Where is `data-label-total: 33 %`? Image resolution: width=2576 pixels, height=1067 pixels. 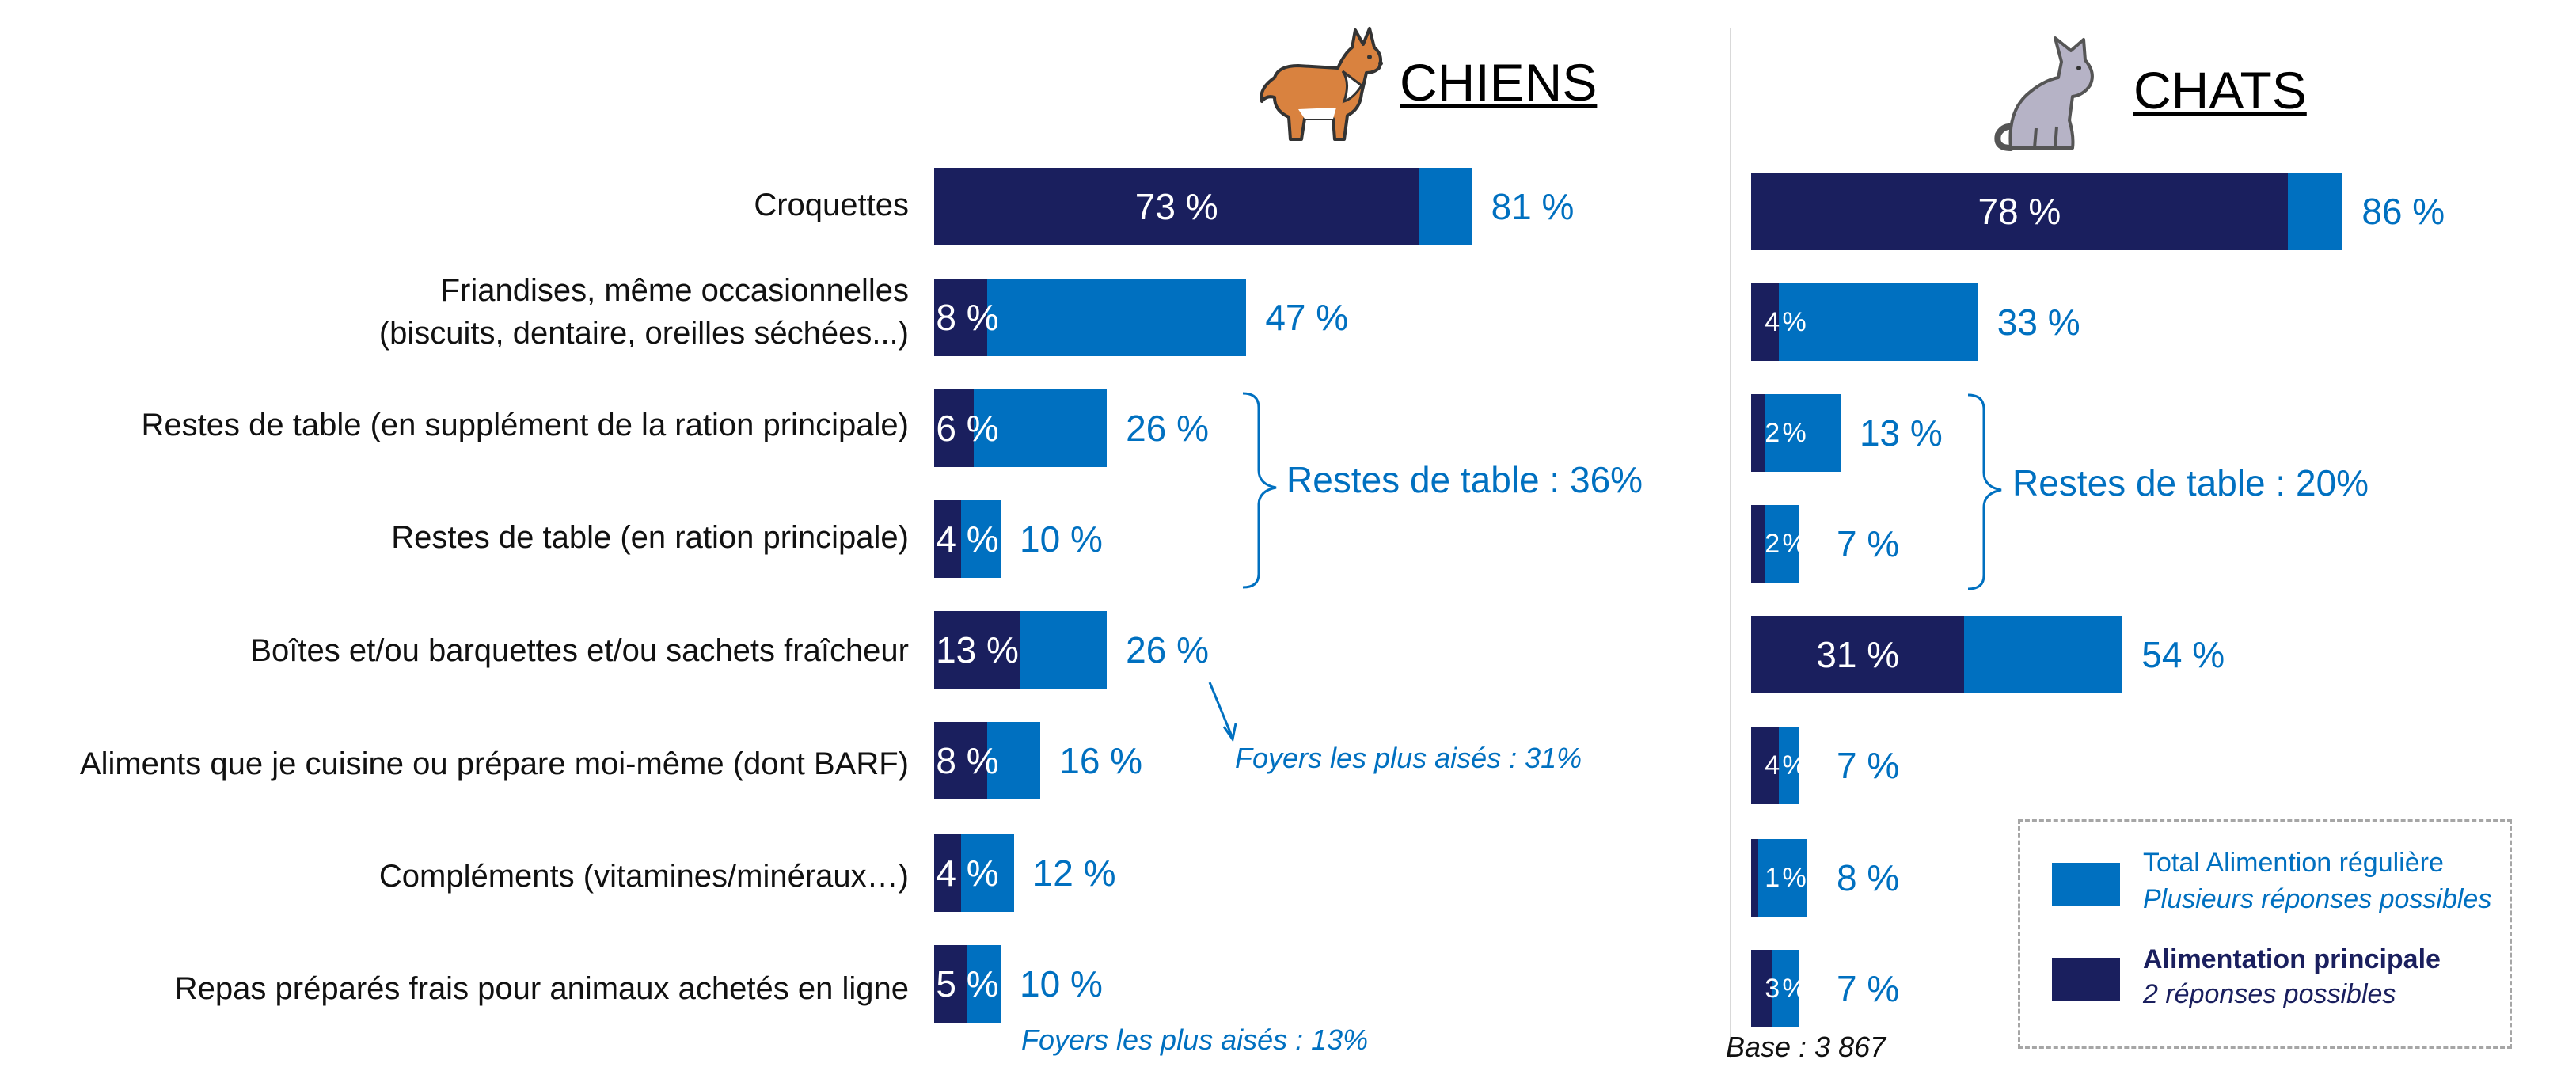 data-label-total: 33 % is located at coordinates (2039, 322).